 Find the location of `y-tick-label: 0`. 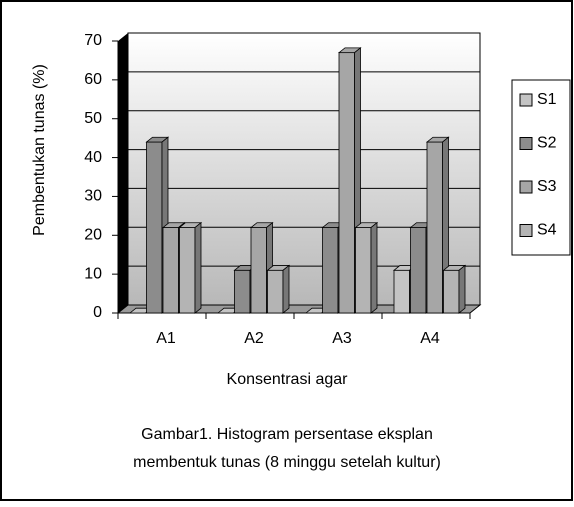

y-tick-label: 0 is located at coordinates (97, 312).